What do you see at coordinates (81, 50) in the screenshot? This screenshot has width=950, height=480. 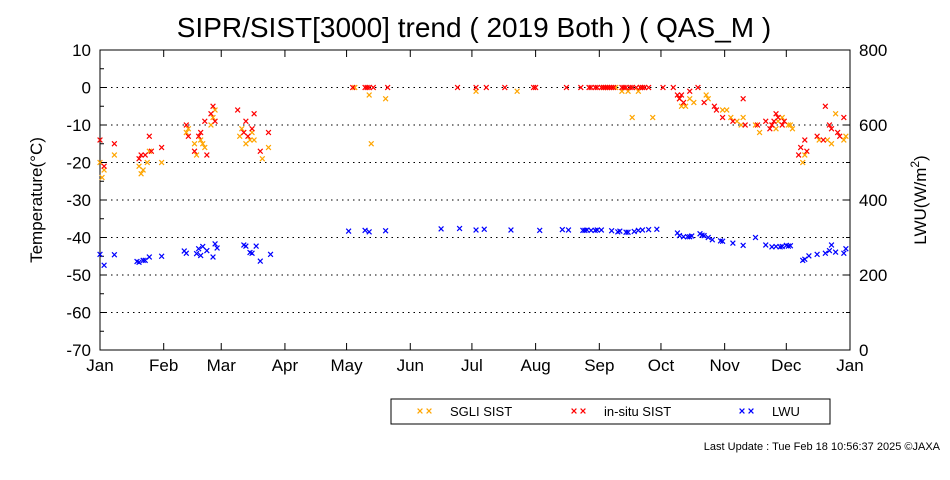 I see `y-tick-label: 10` at bounding box center [81, 50].